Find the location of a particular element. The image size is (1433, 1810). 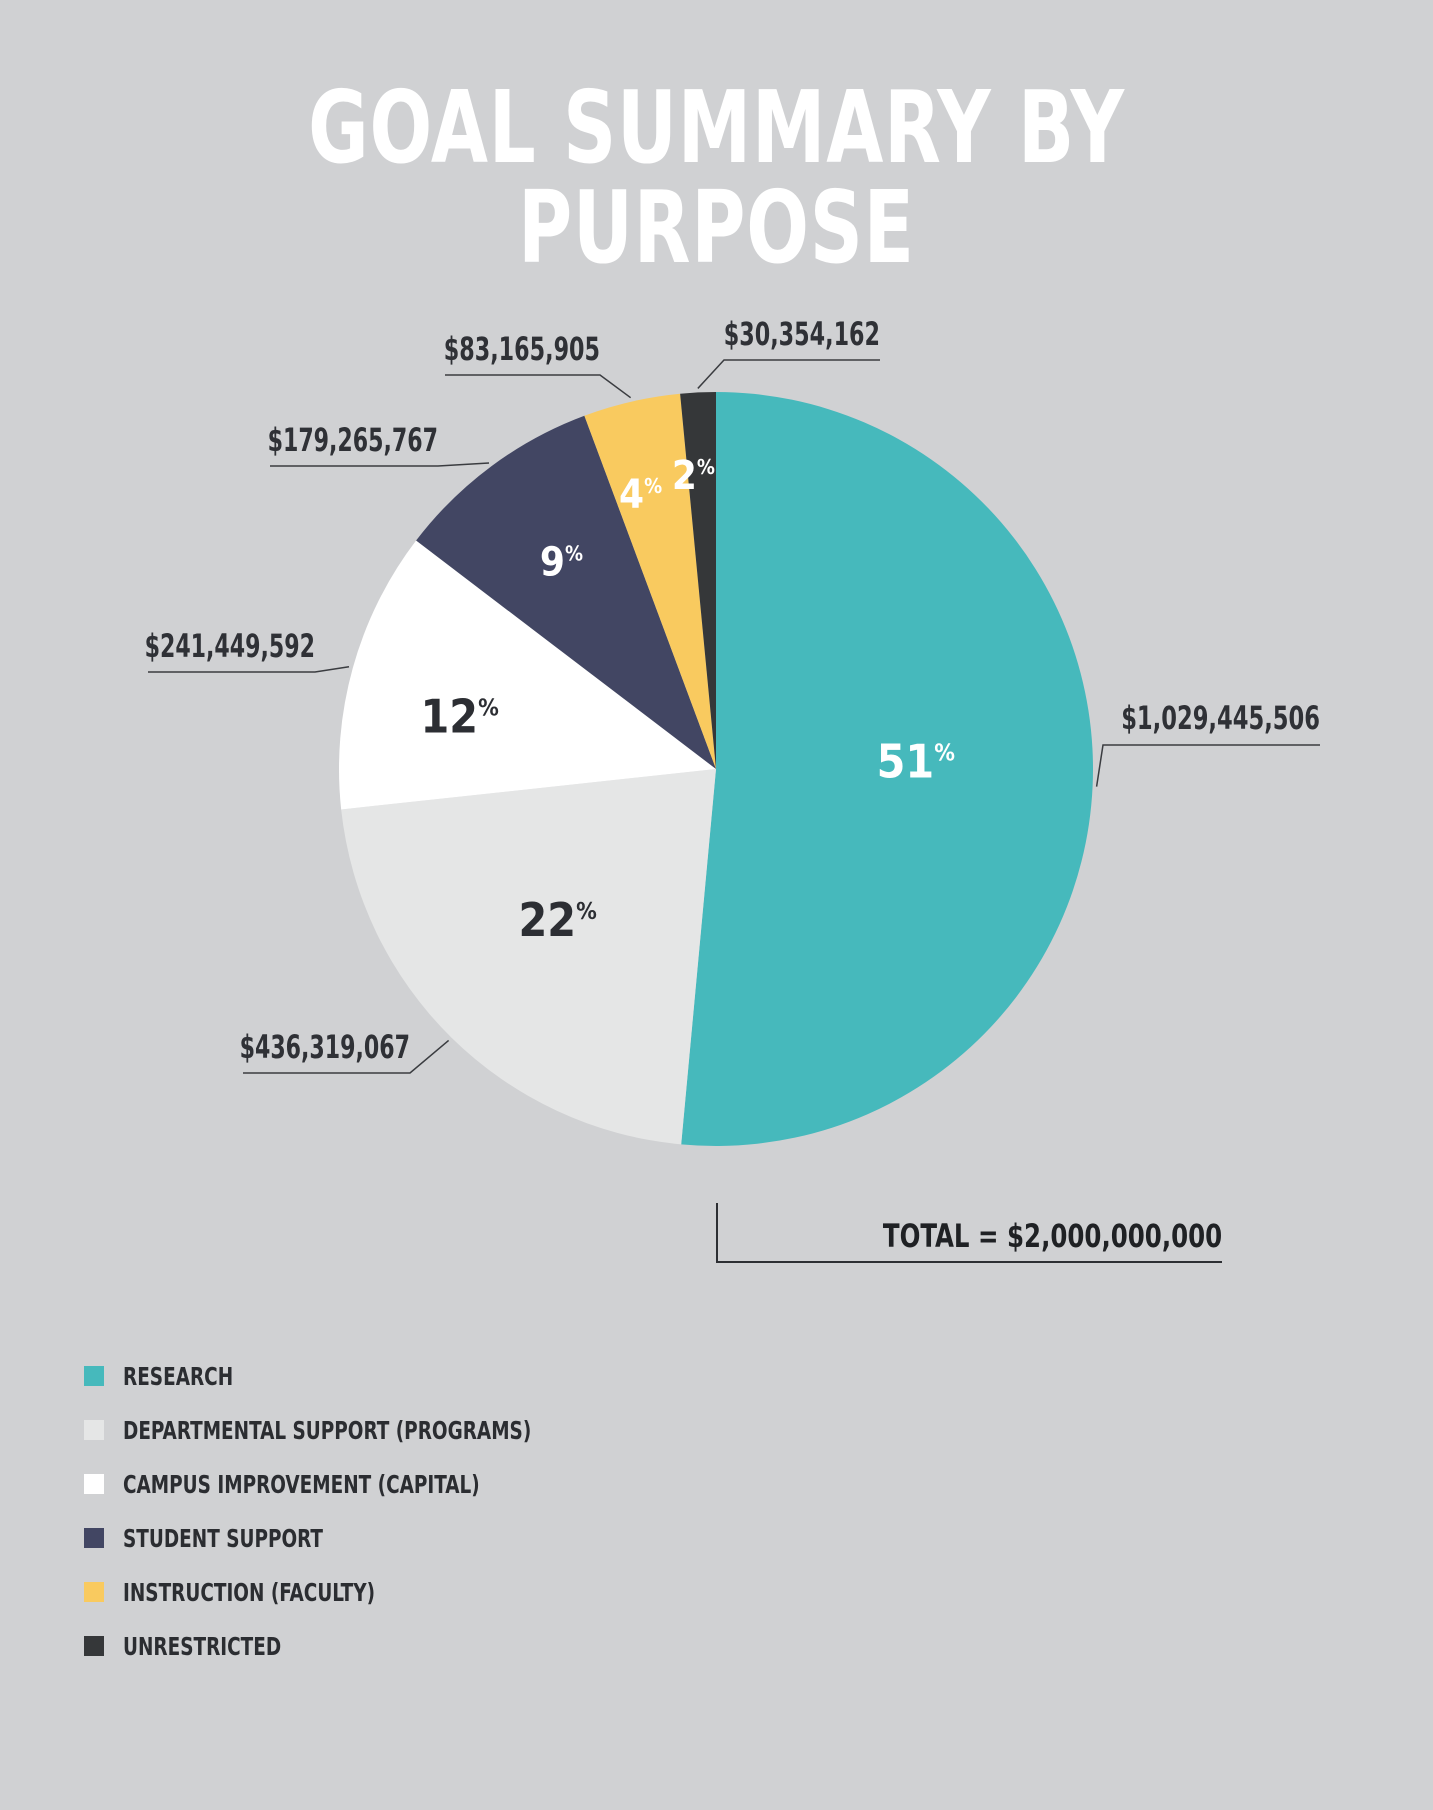

amount-label: $30,354,162 is located at coordinates (802, 334).